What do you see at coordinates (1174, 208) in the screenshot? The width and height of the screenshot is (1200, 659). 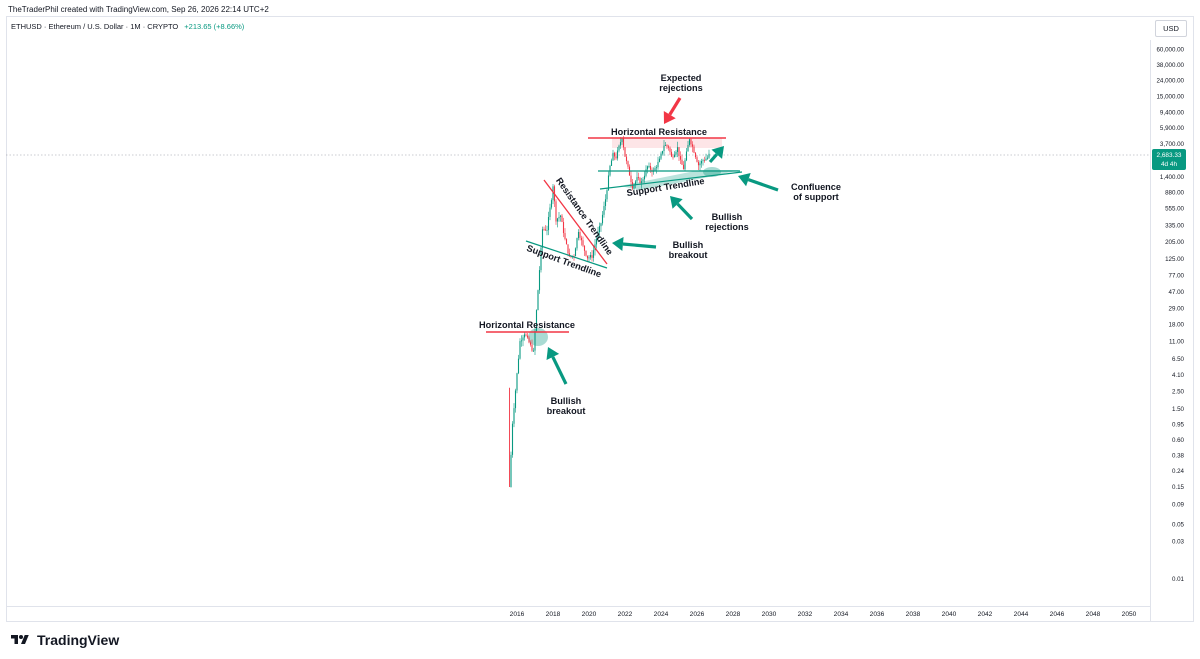 I see `price-tick-label: 555.00` at bounding box center [1174, 208].